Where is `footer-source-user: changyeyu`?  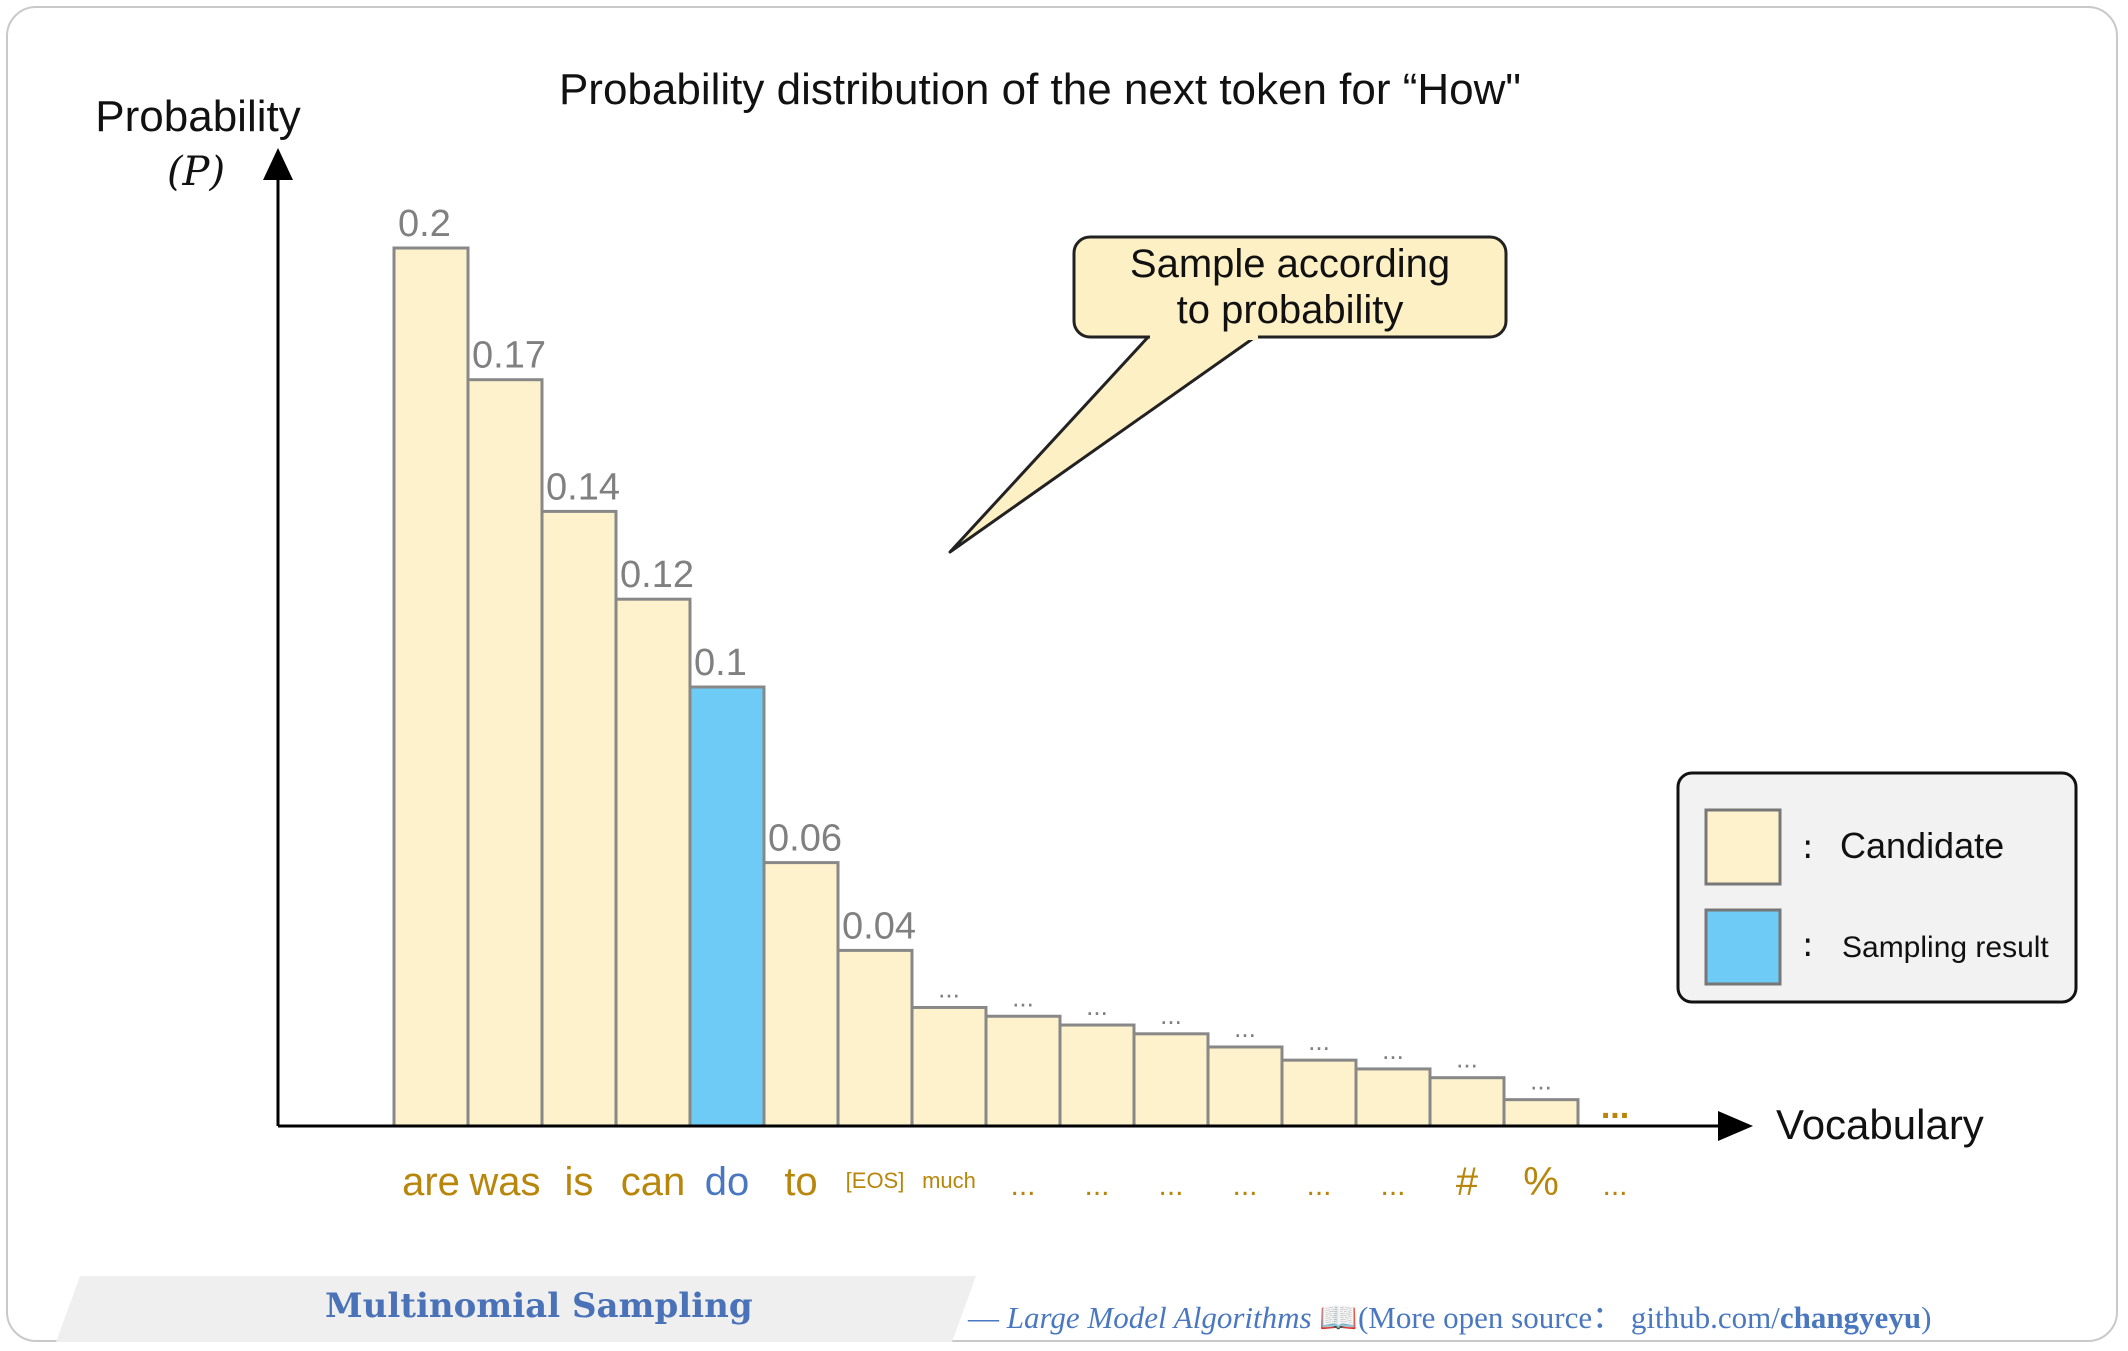 footer-source-user: changyeyu is located at coordinates (1850, 1317).